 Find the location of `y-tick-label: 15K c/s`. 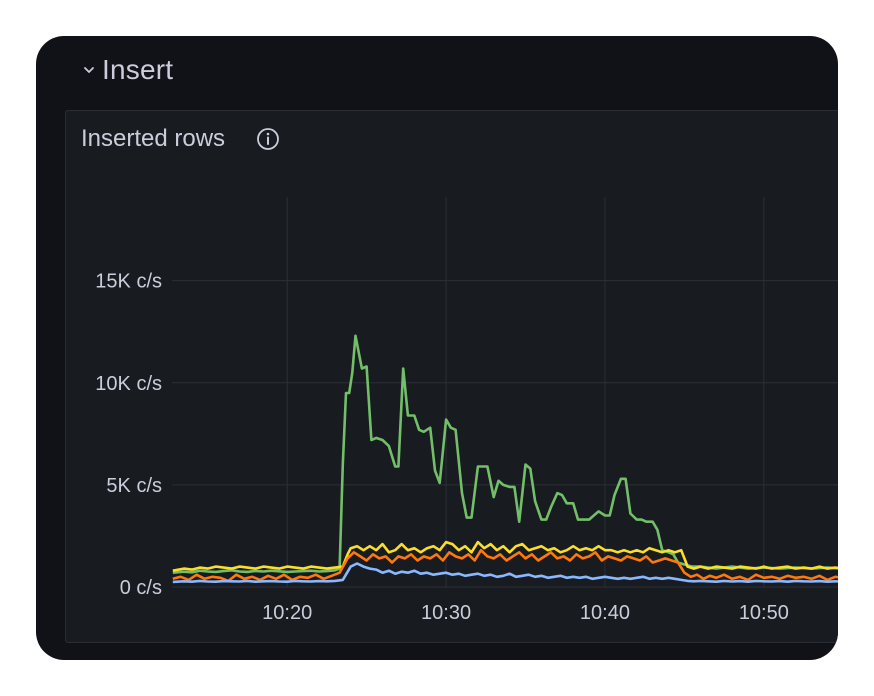

y-tick-label: 15K c/s is located at coordinates (128, 282).